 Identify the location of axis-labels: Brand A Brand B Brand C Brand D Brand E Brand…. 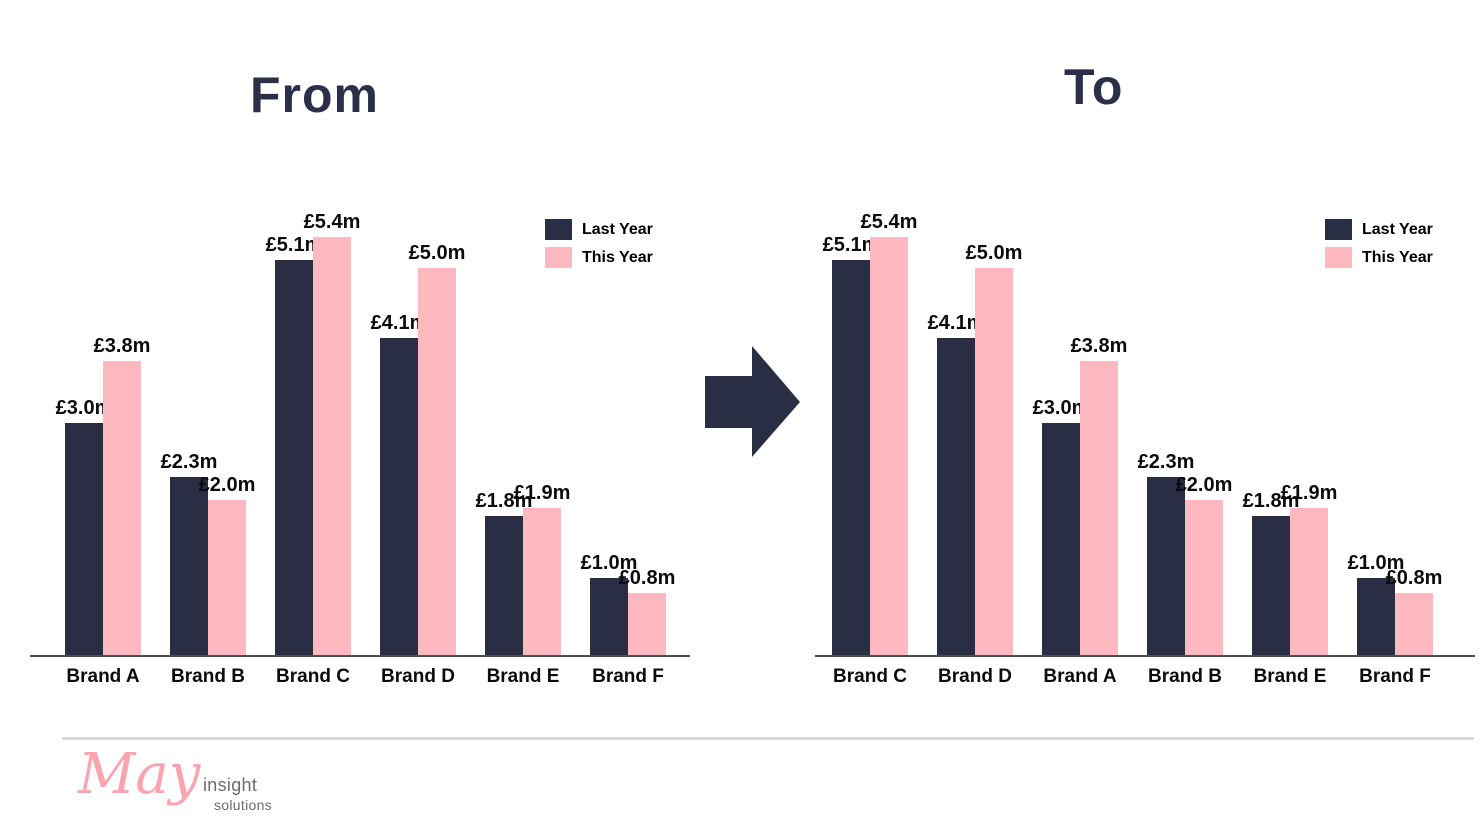
(360, 677).